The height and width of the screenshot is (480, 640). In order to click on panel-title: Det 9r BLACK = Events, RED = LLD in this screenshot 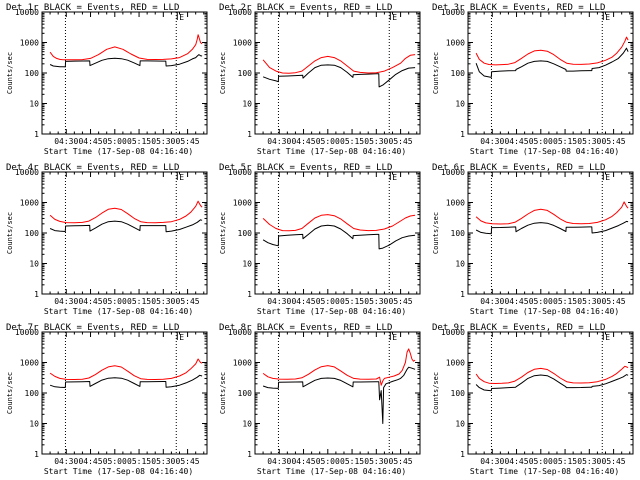, I will do `click(518, 328)`.